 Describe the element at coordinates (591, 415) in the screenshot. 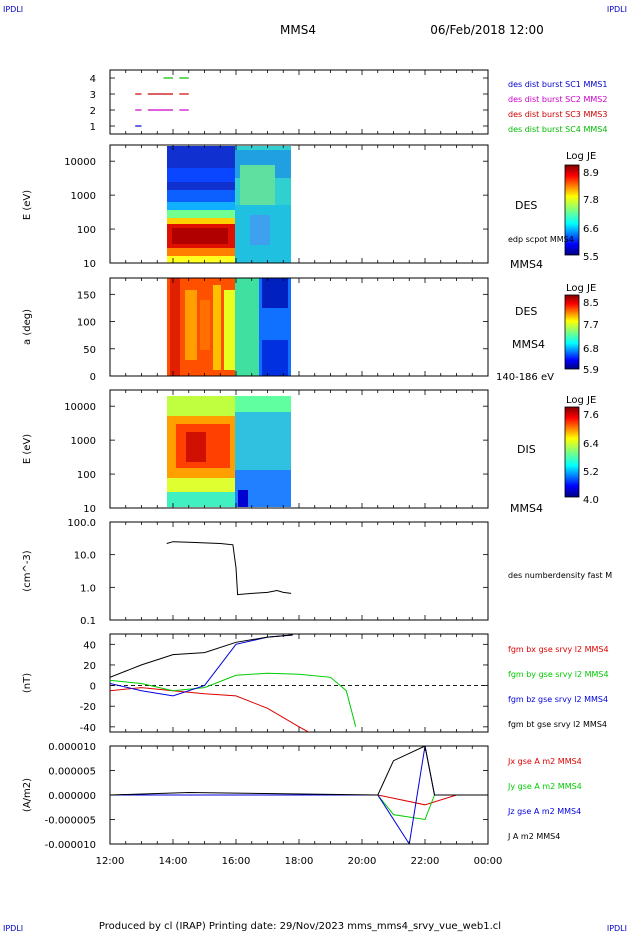

I see `colorbar-c-tick: 7.6` at that location.